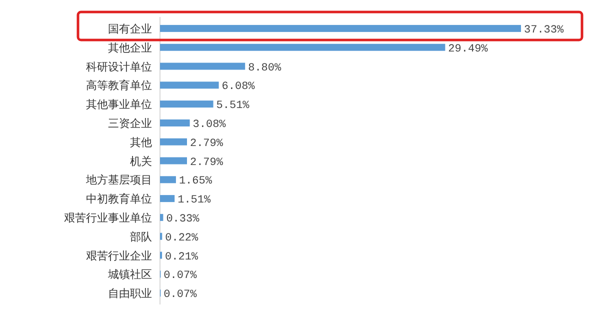 This screenshot has height=329, width=600. Describe the element at coordinates (119, 105) in the screenshot. I see `y-tick-label: 其他事业单位` at that location.